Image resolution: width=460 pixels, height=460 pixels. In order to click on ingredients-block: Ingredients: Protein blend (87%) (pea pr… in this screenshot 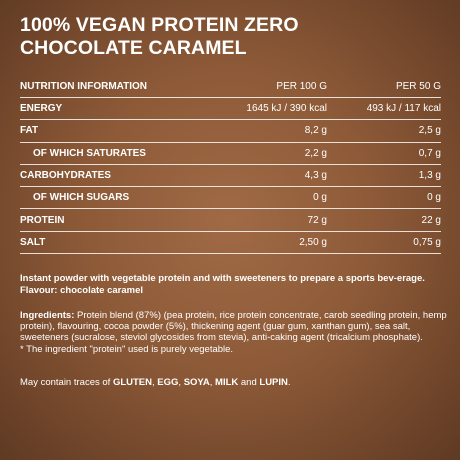, I will do `click(235, 332)`.